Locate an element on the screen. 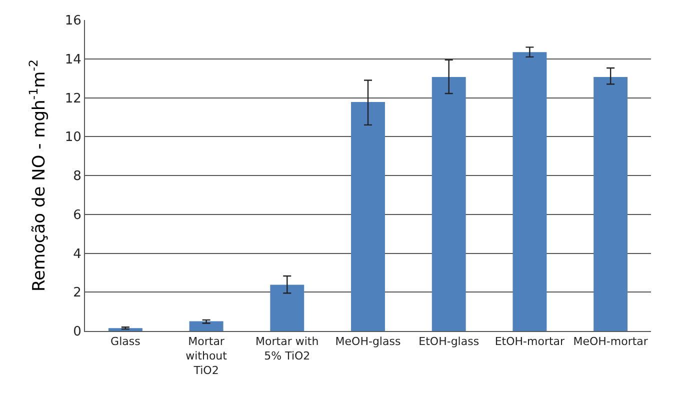 Image resolution: width=681 pixels, height=406 pixels. x-tick-label: EtOH-mortar is located at coordinates (530, 341).